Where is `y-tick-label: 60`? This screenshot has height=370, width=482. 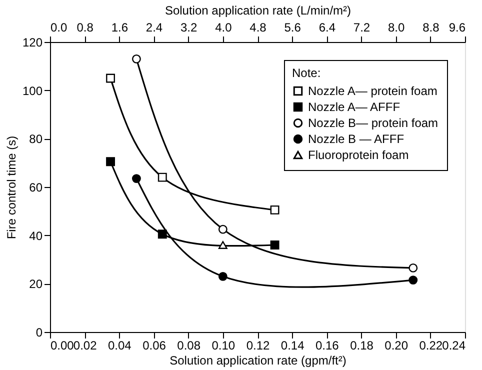 y-tick-label: 60 is located at coordinates (36, 187).